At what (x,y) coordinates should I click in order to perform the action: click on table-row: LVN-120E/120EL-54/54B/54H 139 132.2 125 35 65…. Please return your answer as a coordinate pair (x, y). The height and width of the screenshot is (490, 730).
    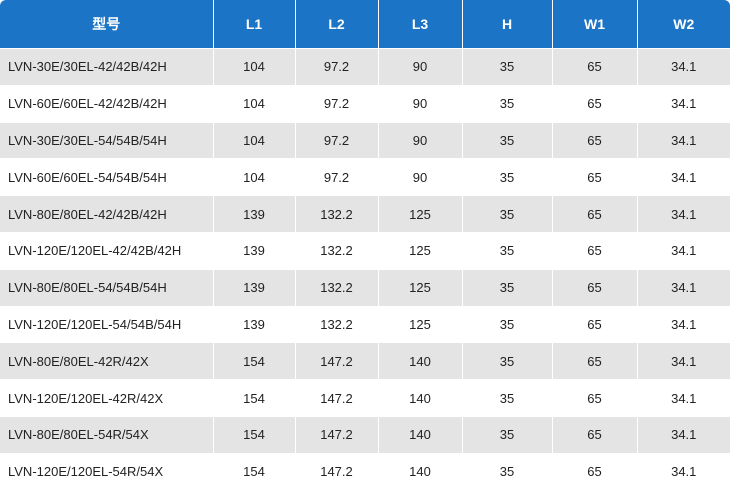
    Looking at the image, I should click on (365, 324).